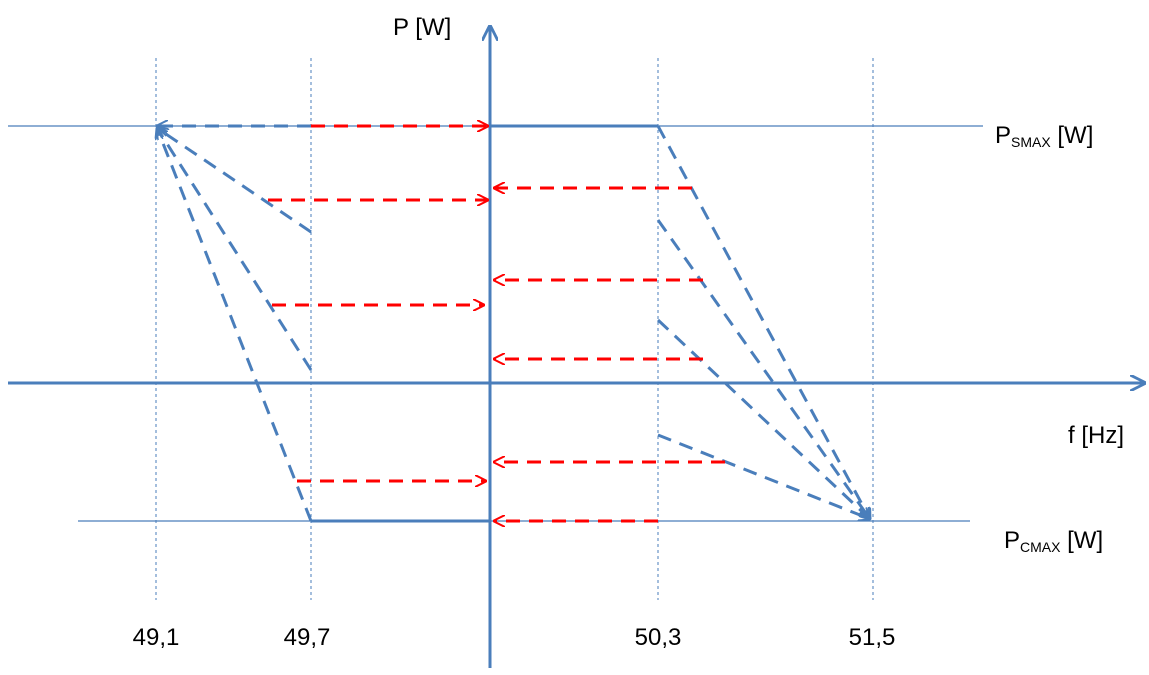 The height and width of the screenshot is (675, 1149). Describe the element at coordinates (1096, 435) in the screenshot. I see `x-axis-label: f [Hz]` at that location.